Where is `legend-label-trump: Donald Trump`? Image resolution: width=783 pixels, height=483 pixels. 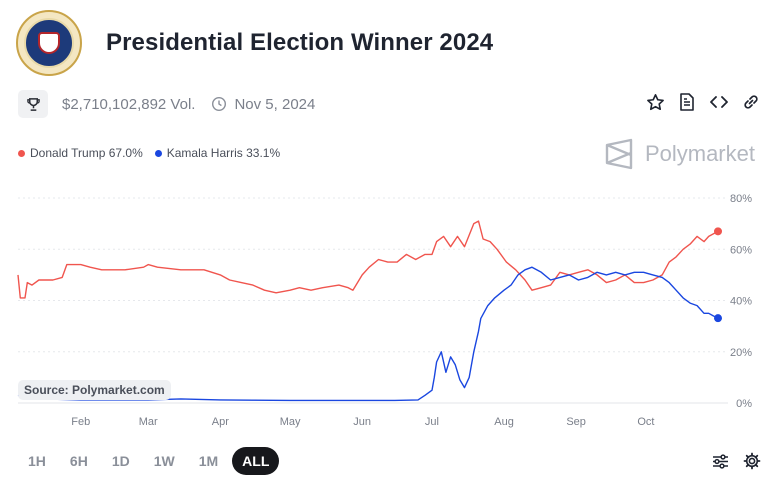 legend-label-trump: Donald Trump is located at coordinates (68, 153).